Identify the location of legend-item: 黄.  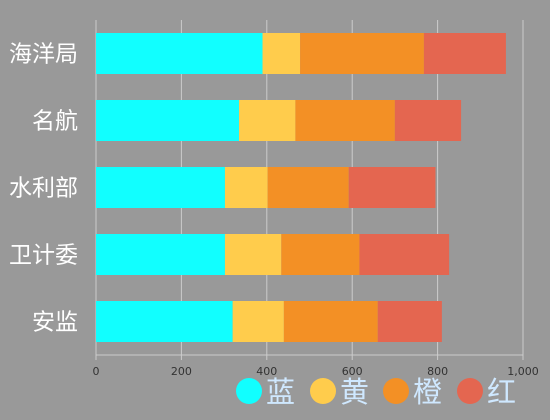
(339, 392).